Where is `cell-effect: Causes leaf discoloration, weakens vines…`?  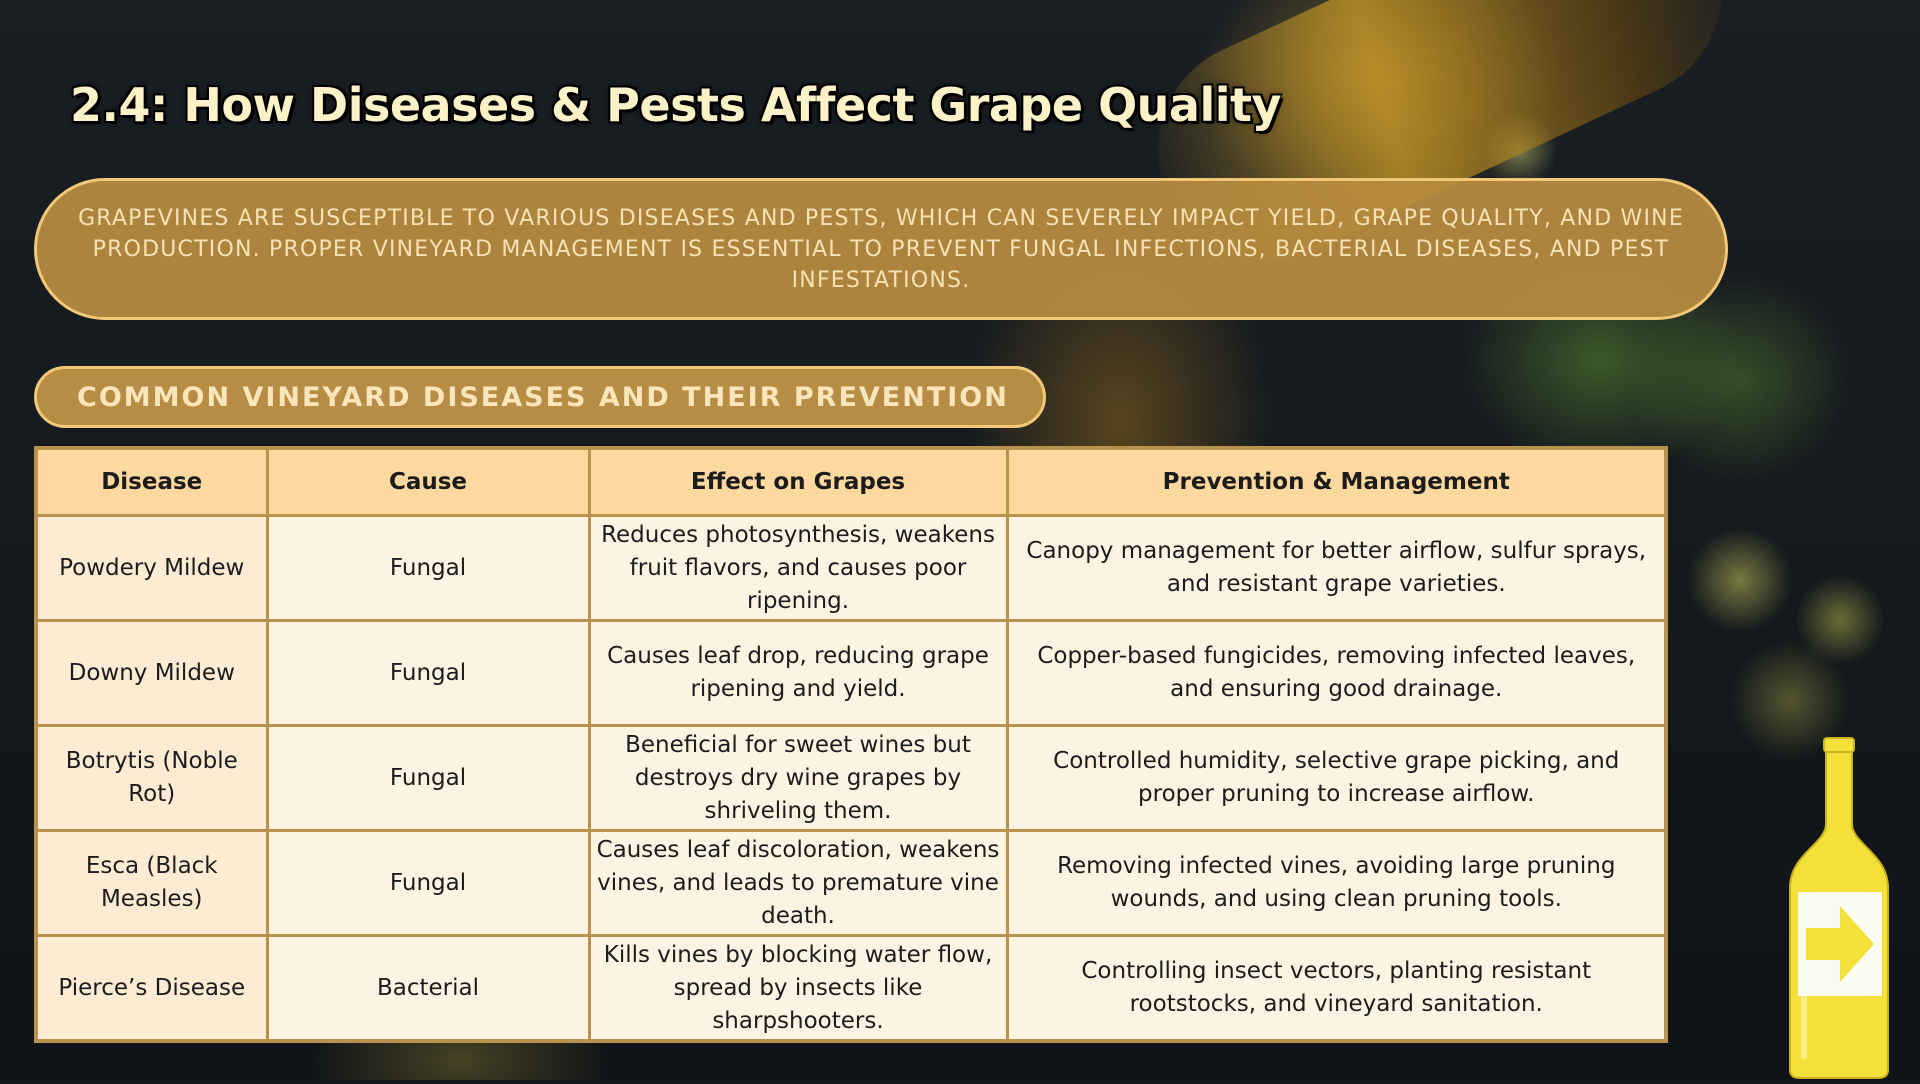 cell-effect: Causes leaf discoloration, weakens vines… is located at coordinates (798, 883).